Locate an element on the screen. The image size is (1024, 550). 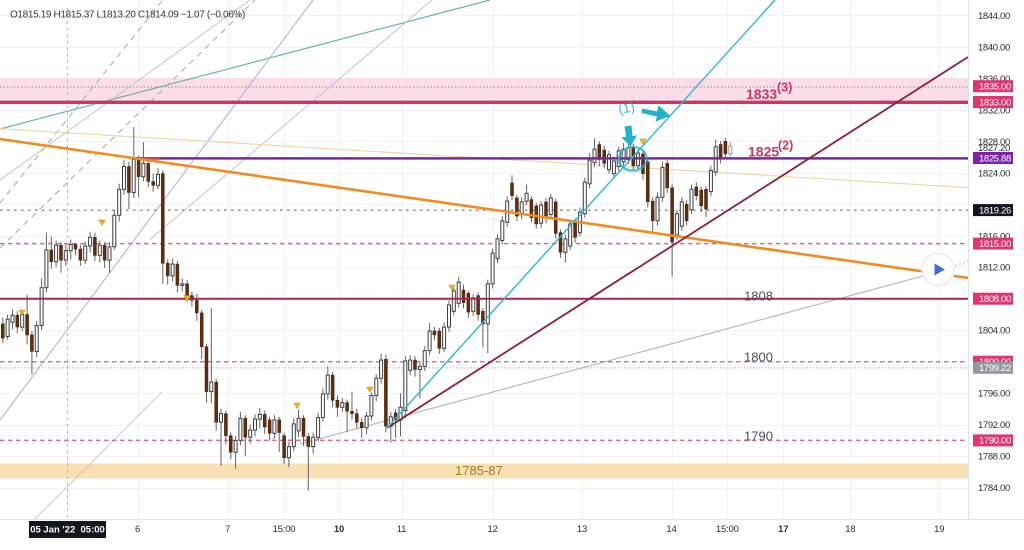
svg-text: 1804.00 is located at coordinates (994, 331).